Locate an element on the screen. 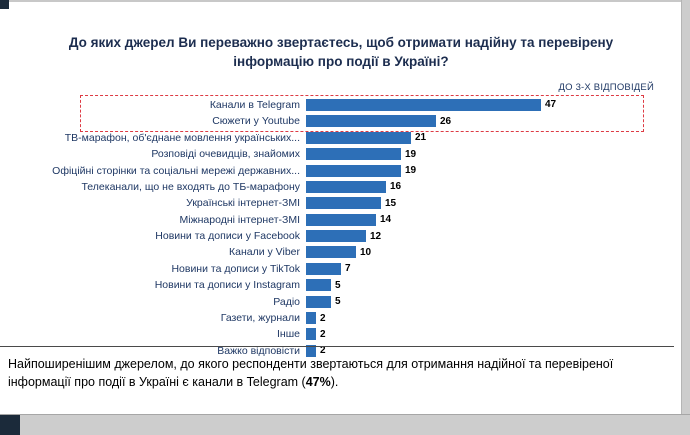 The width and height of the screenshot is (690, 435). category-label: Новини та дописи у Facebook is located at coordinates (227, 236).